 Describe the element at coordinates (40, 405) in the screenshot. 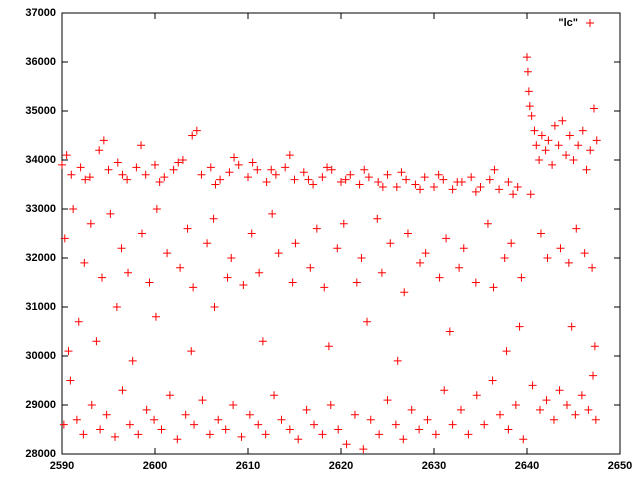

I see `y-tick-label: 29000` at that location.